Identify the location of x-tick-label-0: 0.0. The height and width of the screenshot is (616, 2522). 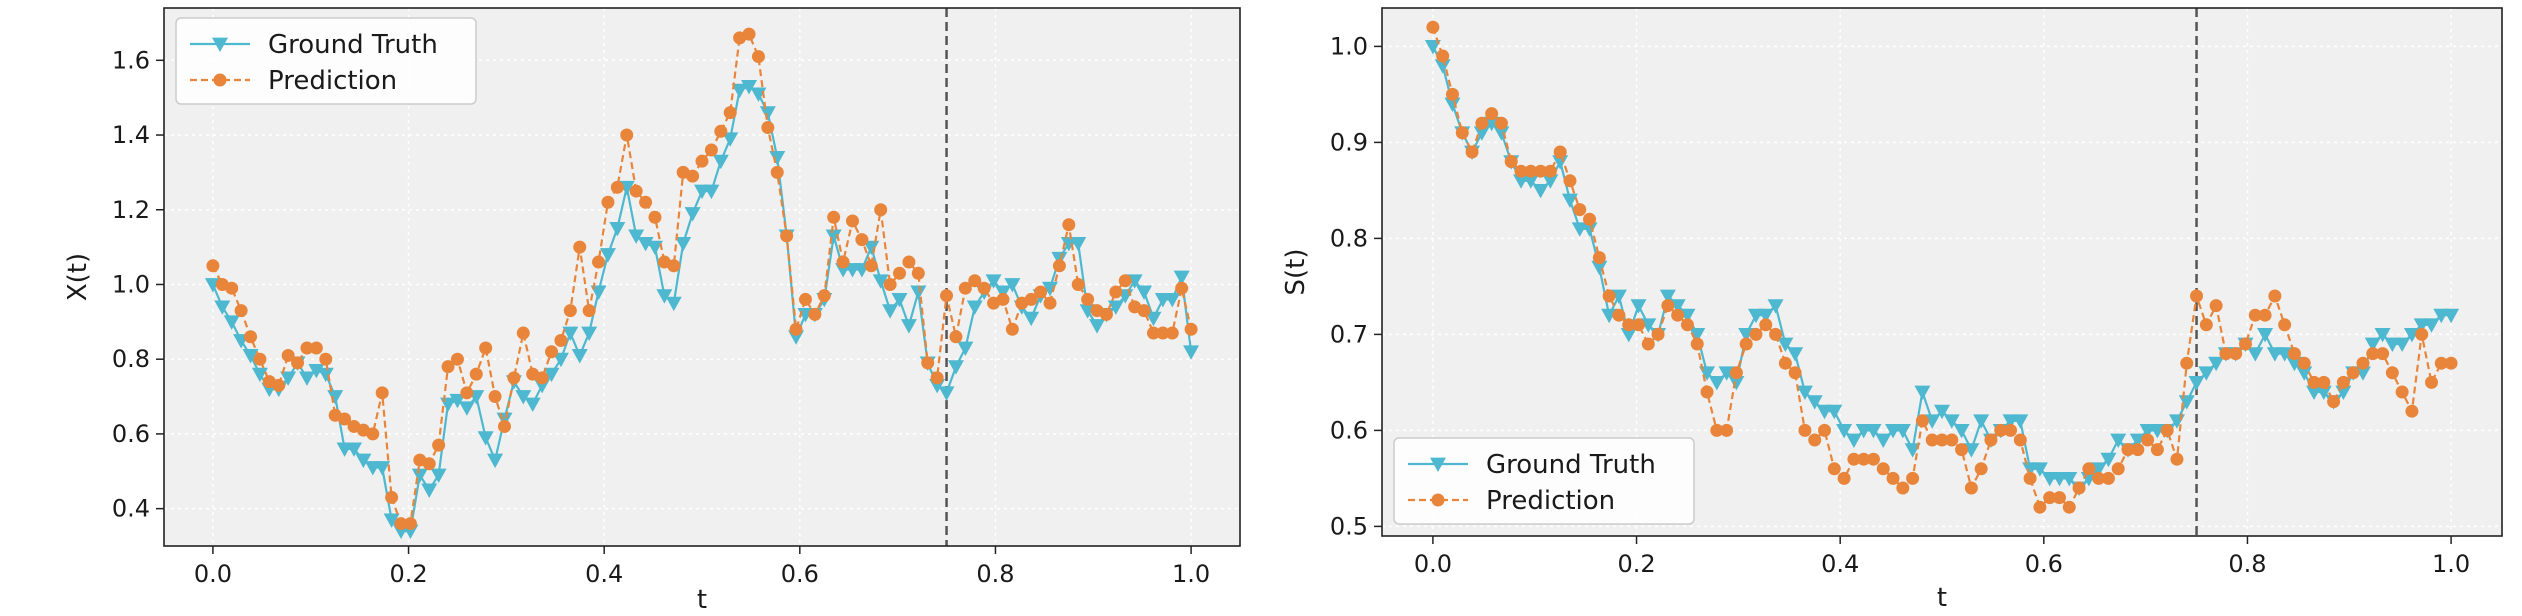
(1433, 564).